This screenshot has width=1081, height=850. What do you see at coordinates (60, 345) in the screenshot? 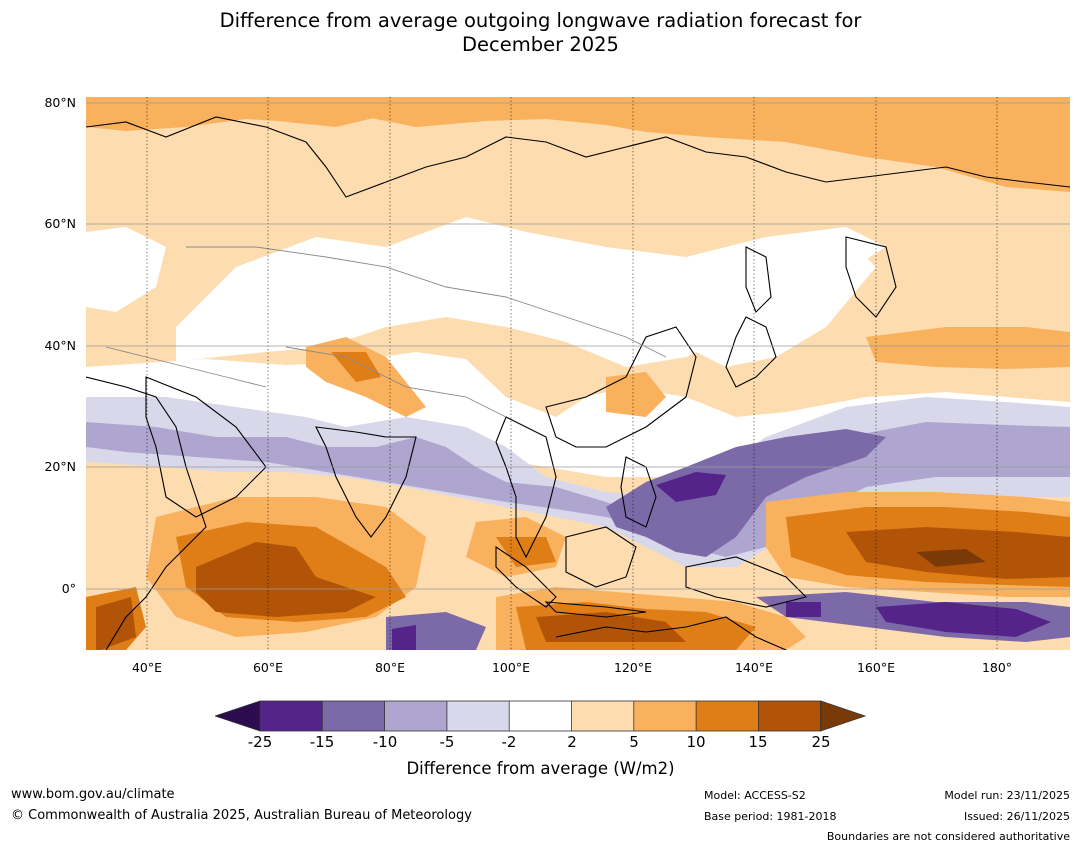
I see `lat-label-40n: 40°N` at bounding box center [60, 345].